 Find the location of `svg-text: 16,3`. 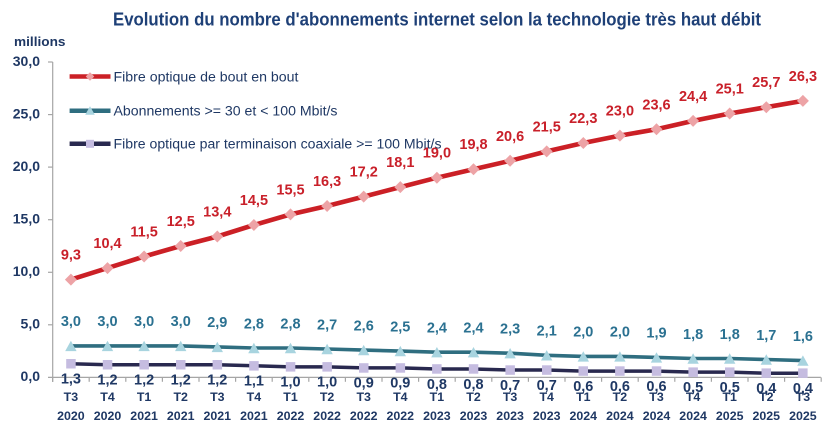

svg-text: 16,3 is located at coordinates (327, 182).